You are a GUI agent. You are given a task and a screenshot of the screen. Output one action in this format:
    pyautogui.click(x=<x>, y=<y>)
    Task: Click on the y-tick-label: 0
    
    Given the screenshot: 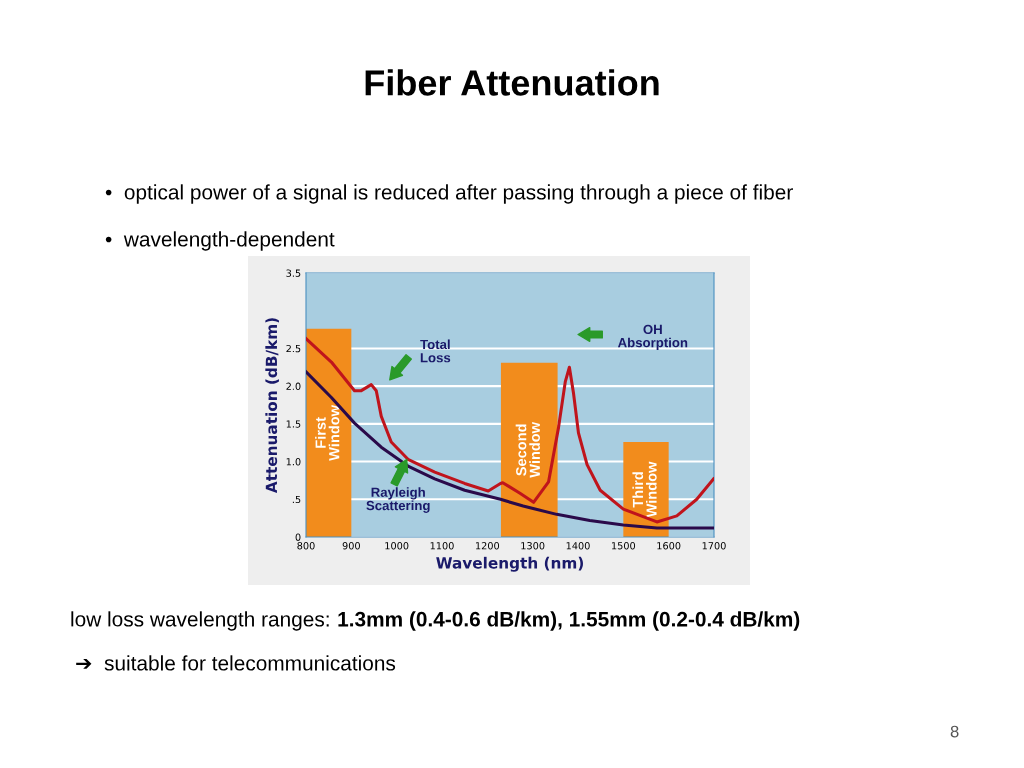 What is the action you would take?
    pyautogui.click(x=298, y=537)
    